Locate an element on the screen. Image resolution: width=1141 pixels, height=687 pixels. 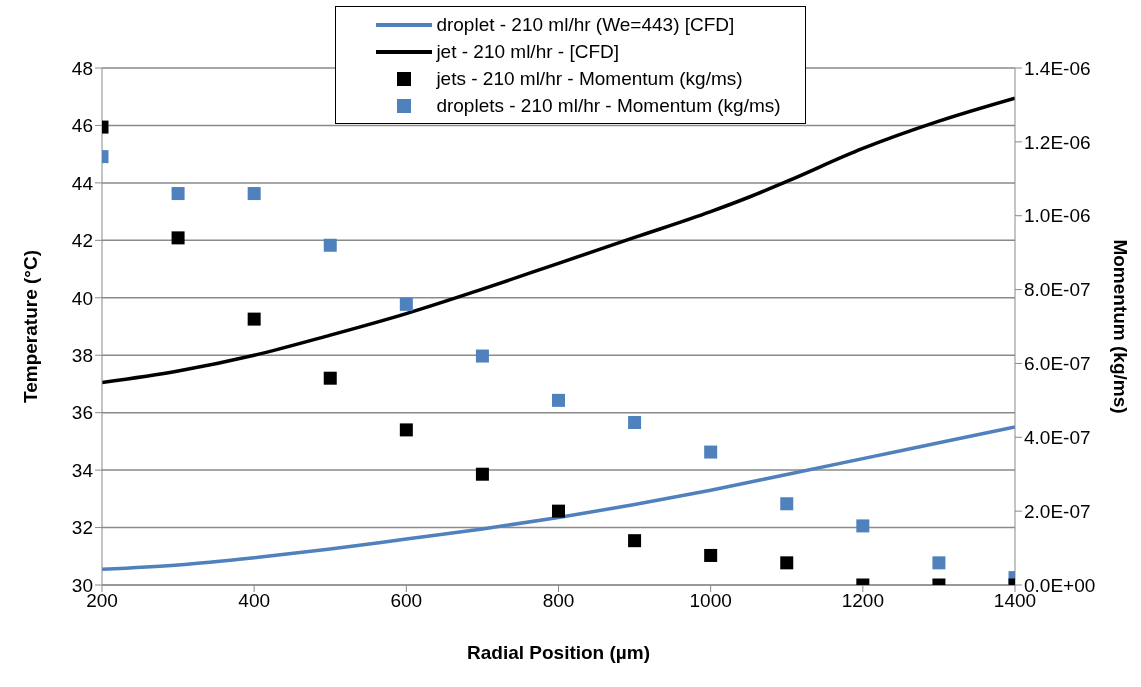
y-tick-label: 44 is located at coordinates (82, 183).